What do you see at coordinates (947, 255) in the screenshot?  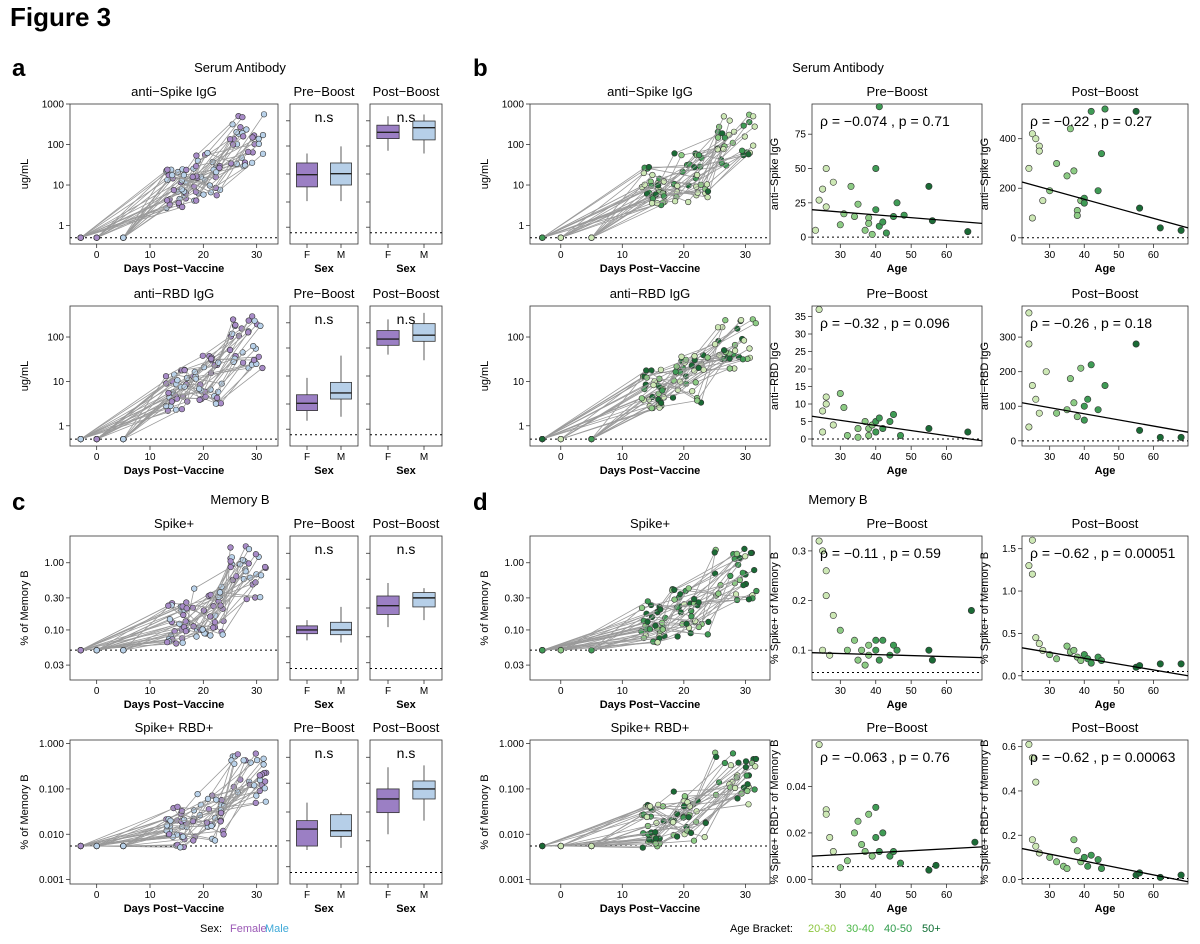 I see `b-spike-pre-xtick-label: 60` at bounding box center [947, 255].